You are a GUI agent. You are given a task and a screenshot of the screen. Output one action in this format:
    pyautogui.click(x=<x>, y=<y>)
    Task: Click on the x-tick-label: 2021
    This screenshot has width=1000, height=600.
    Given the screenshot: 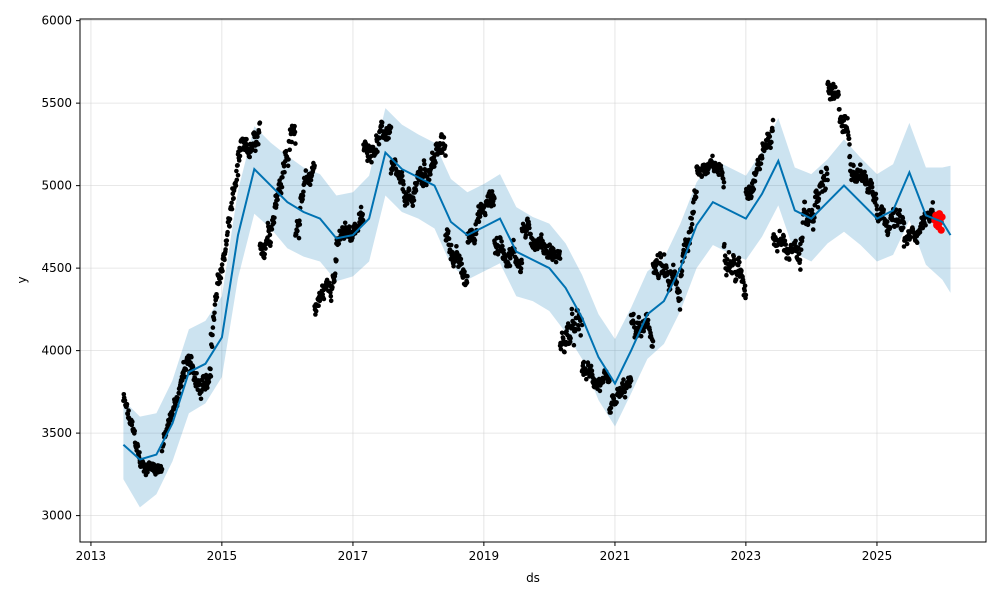 What is the action you would take?
    pyautogui.click(x=615, y=556)
    